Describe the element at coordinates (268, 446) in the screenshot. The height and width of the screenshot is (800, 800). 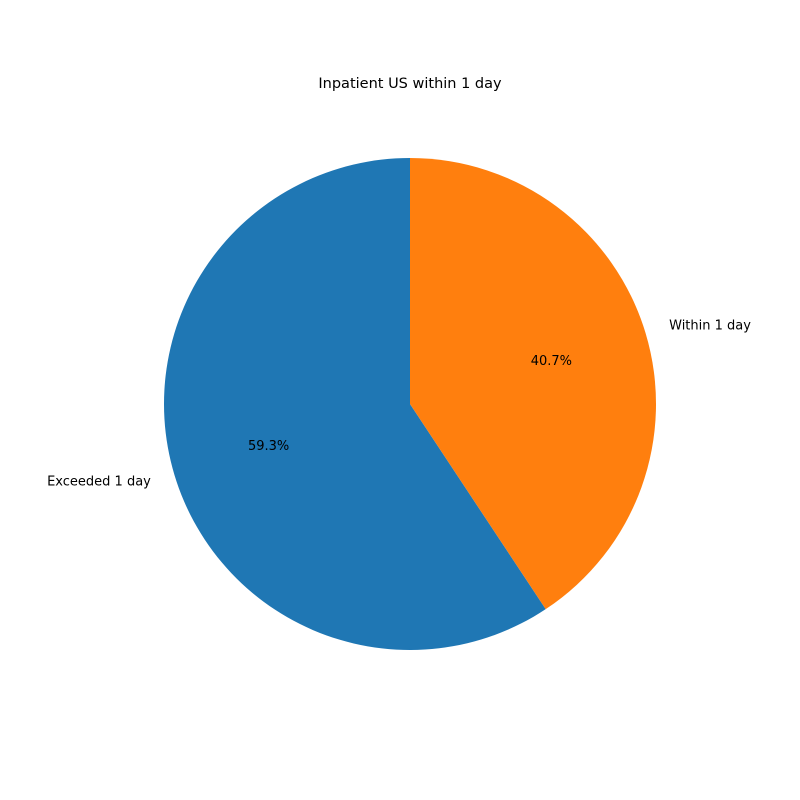
I see `slice-percent-exceeded-1-day: 59.3%` at that location.